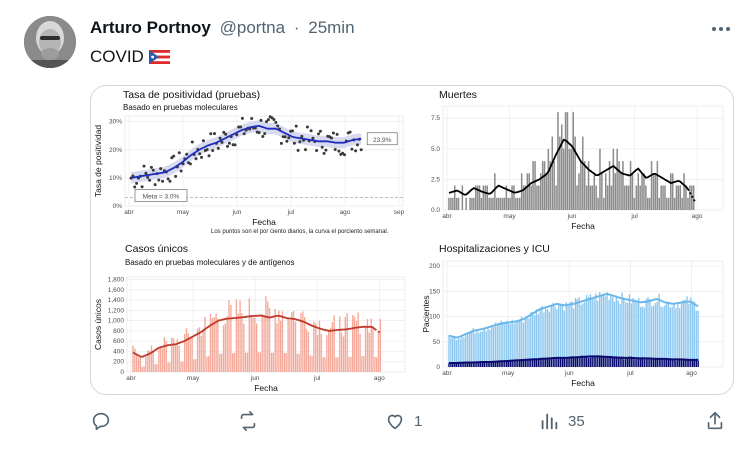 The height and width of the screenshot is (456, 748). What do you see at coordinates (403, 421) in the screenshot?
I see `like-button: 1` at bounding box center [403, 421].